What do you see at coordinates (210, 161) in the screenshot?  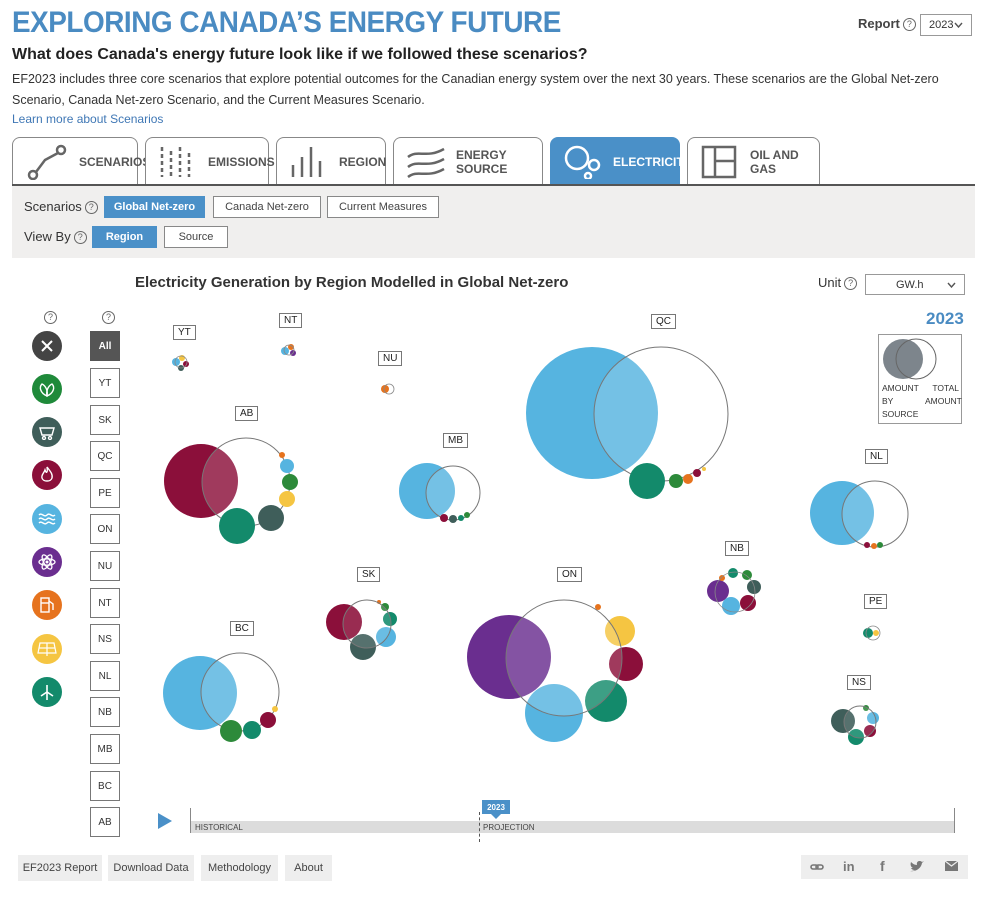 I see `tab-emissions: EMISSIONS` at bounding box center [210, 161].